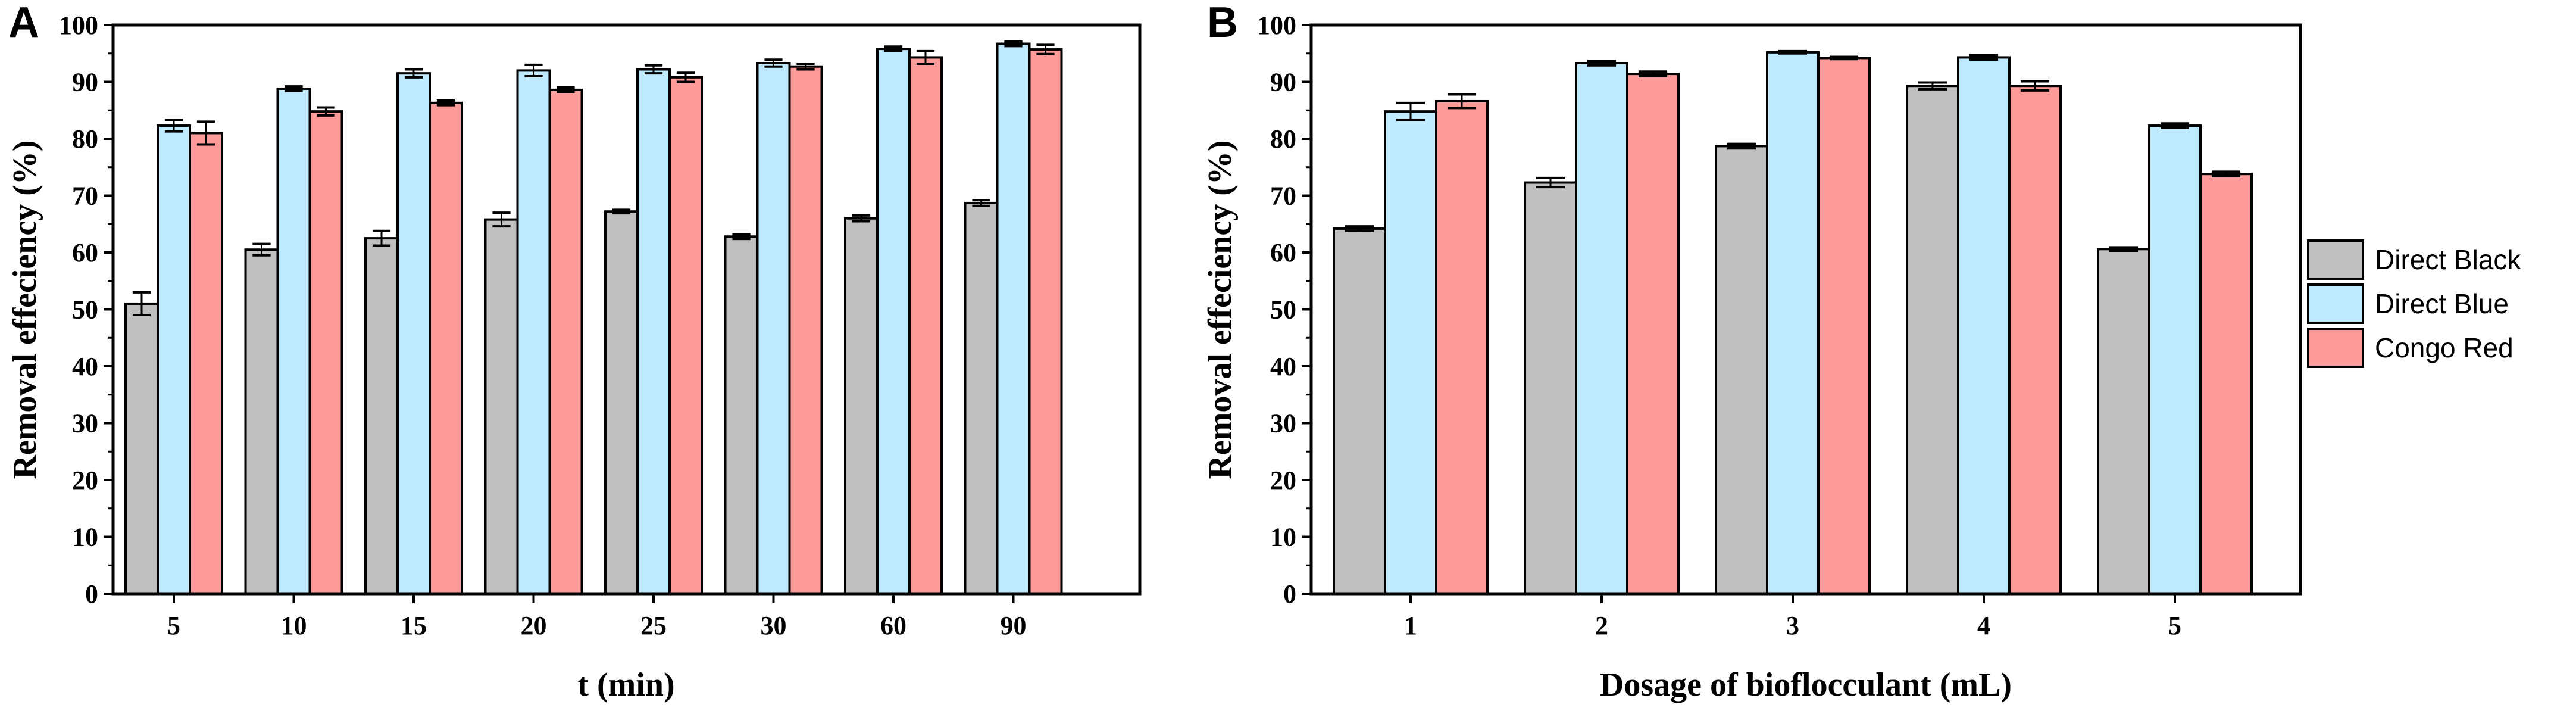  I want to click on y-axis-panel-b: 0 10 20 30 40 50 60 70 80 90 100, so click(1284, 310).